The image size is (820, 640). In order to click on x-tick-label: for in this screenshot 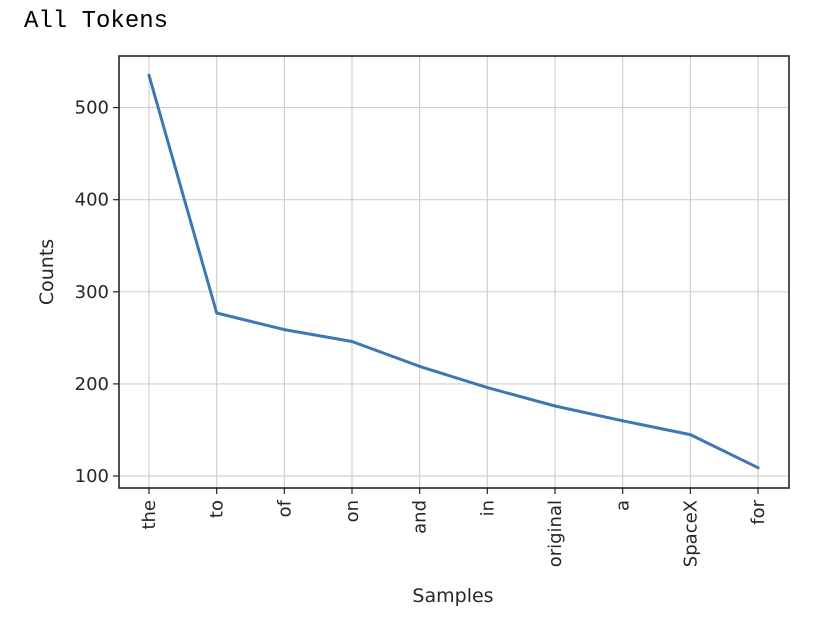, I will do `click(758, 511)`.